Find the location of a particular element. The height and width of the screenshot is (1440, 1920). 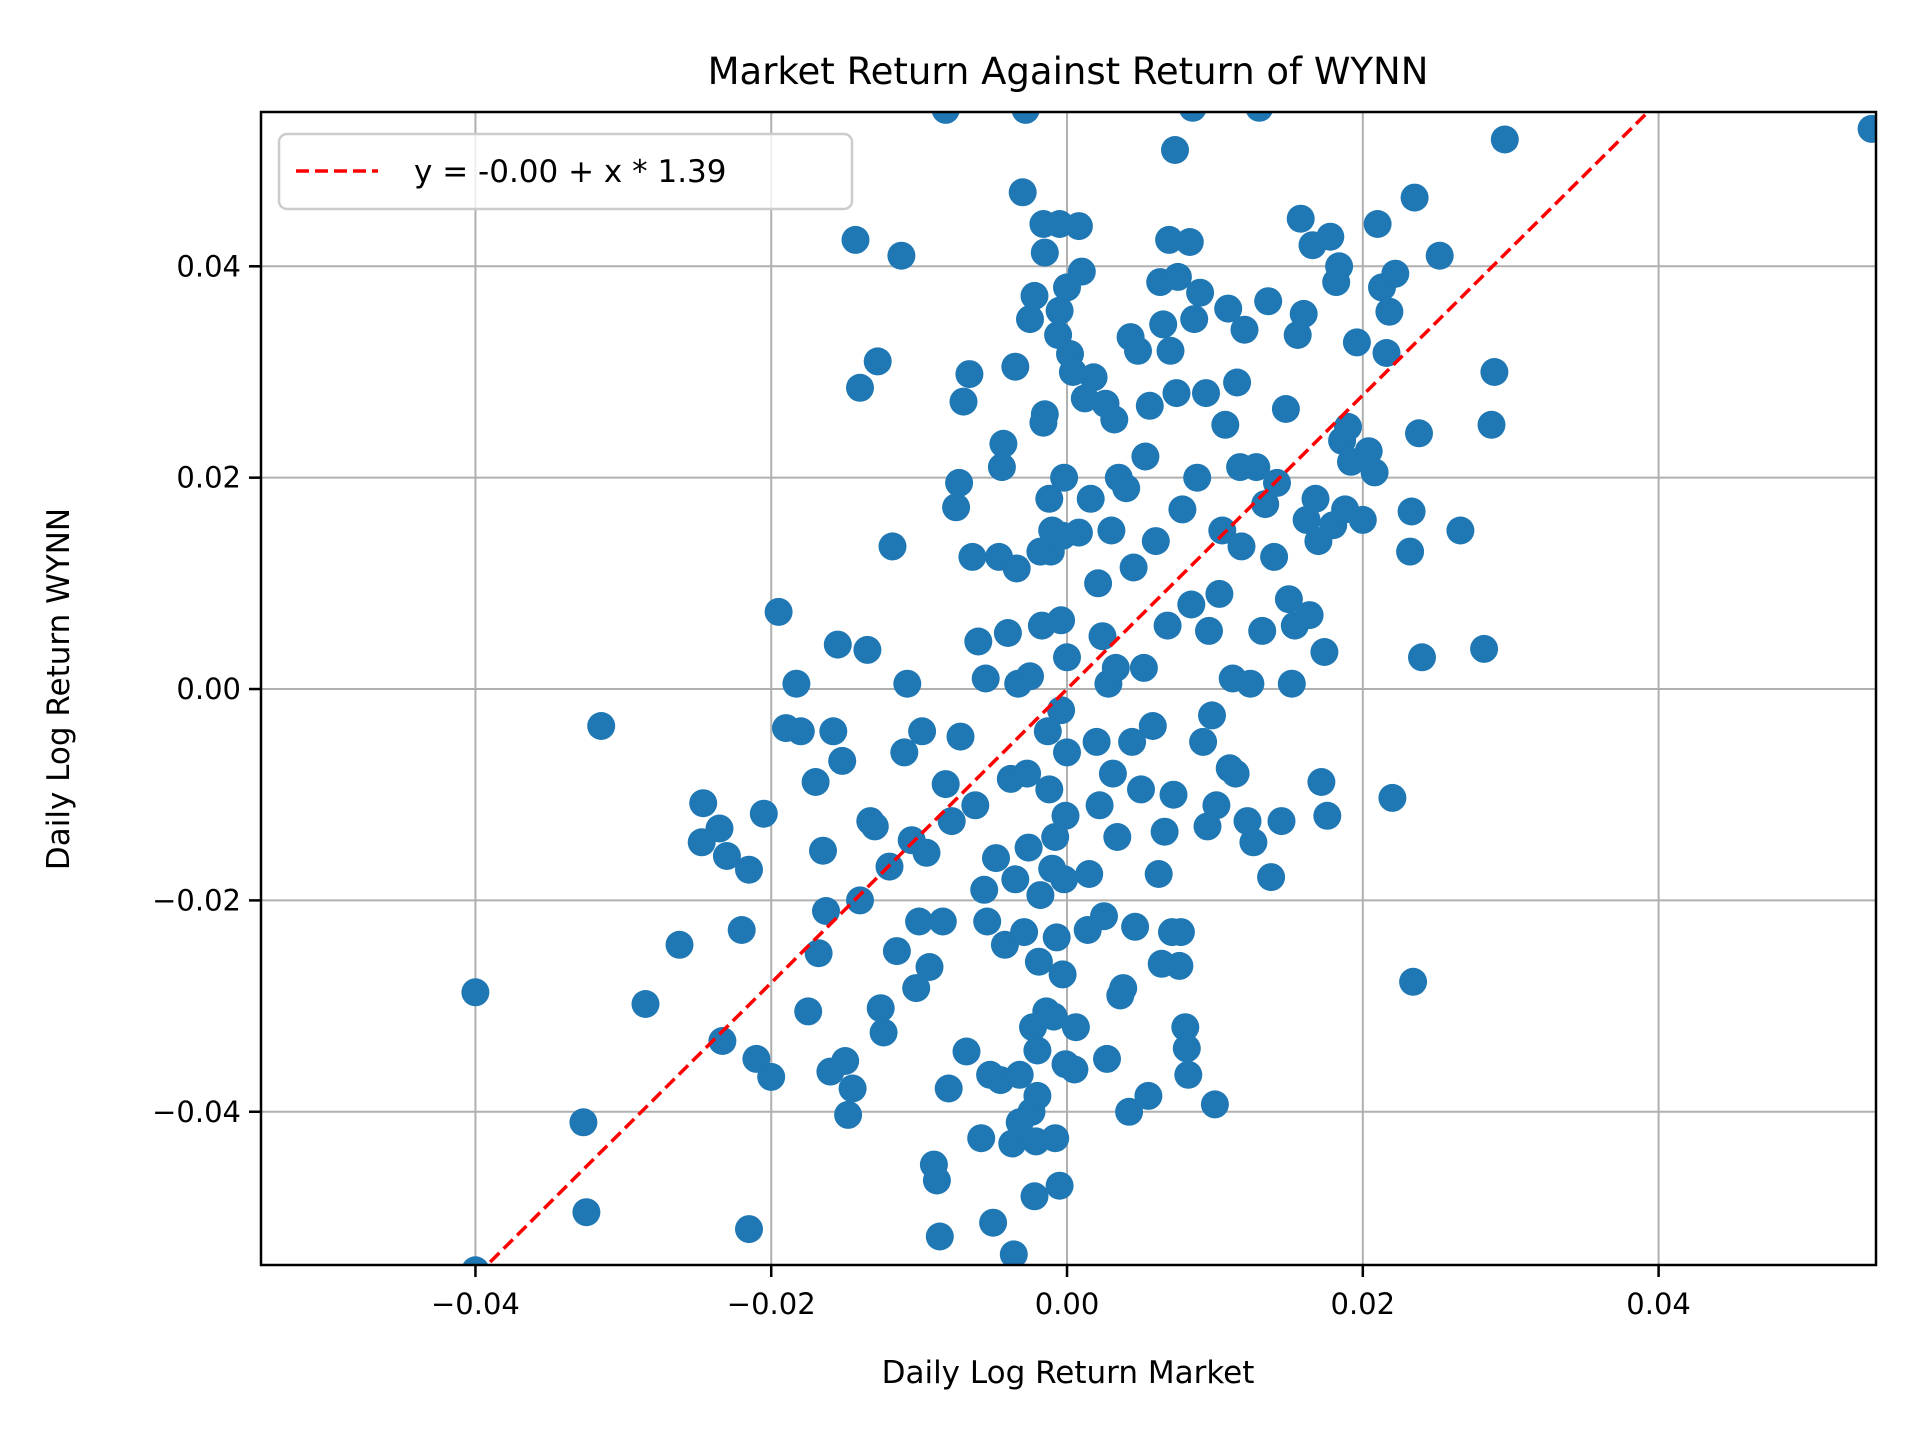

y-axis-ticks: −0.04 −0.02 0.00 0.02 0.04 is located at coordinates (206, 689).